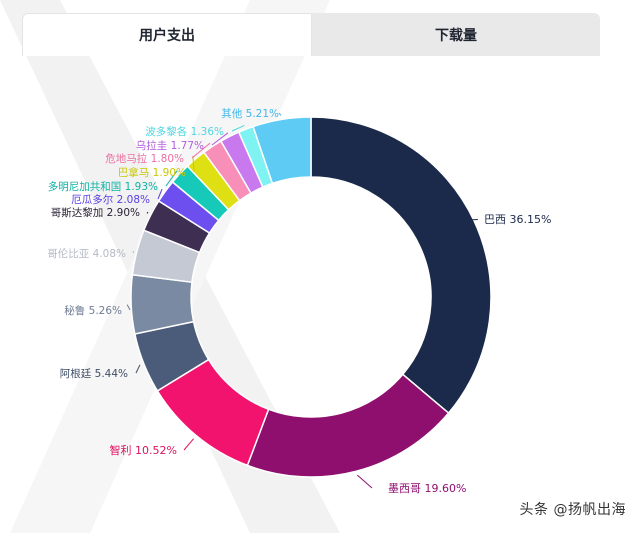 The width and height of the screenshot is (640, 533). What do you see at coordinates (167, 34) in the screenshot?
I see `tab-user-spending: 用户支出` at bounding box center [167, 34].